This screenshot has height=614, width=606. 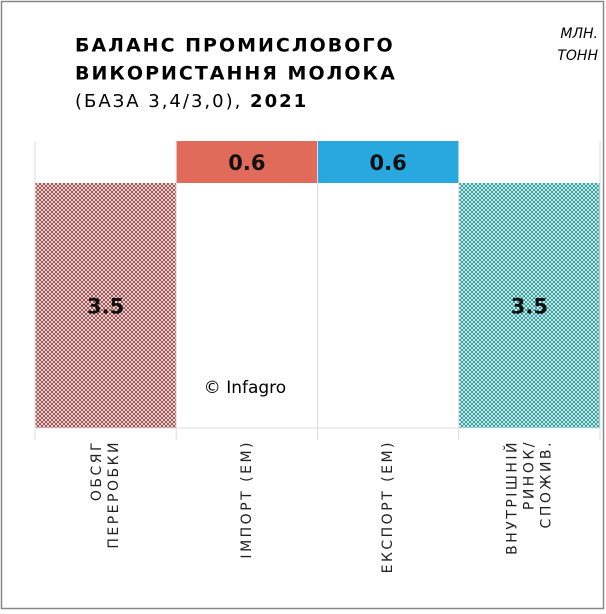 I want to click on x-tick-label: ІМПОРТ (ЕМ), so click(x=247, y=499).